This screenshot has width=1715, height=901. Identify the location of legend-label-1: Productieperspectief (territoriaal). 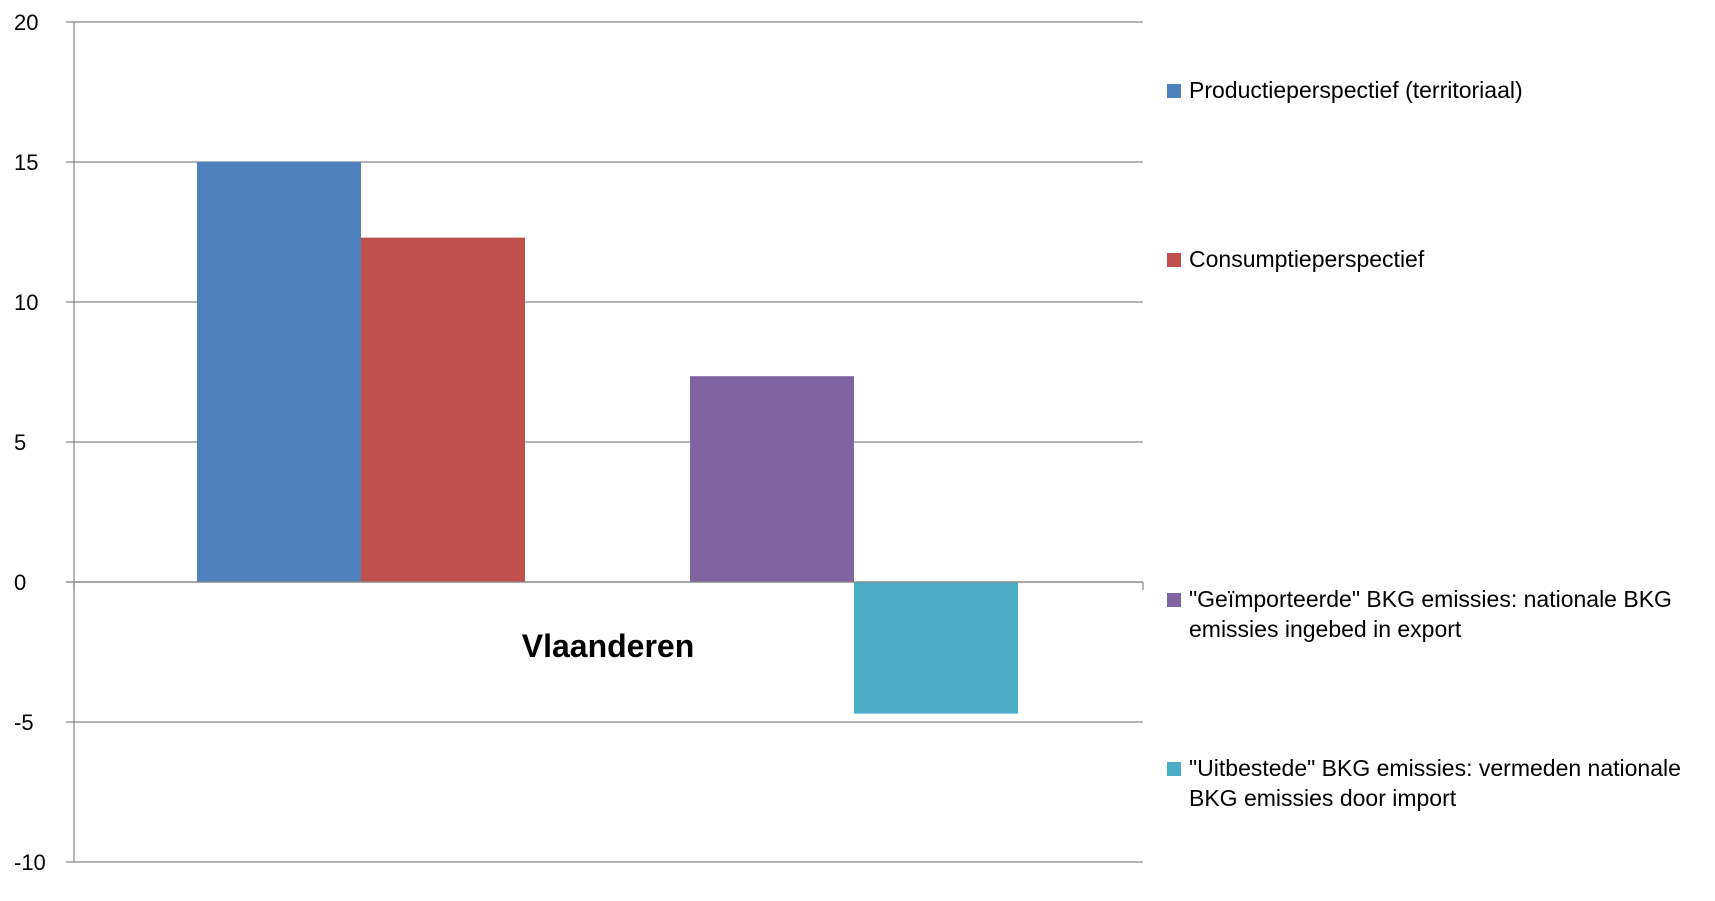
(1356, 90).